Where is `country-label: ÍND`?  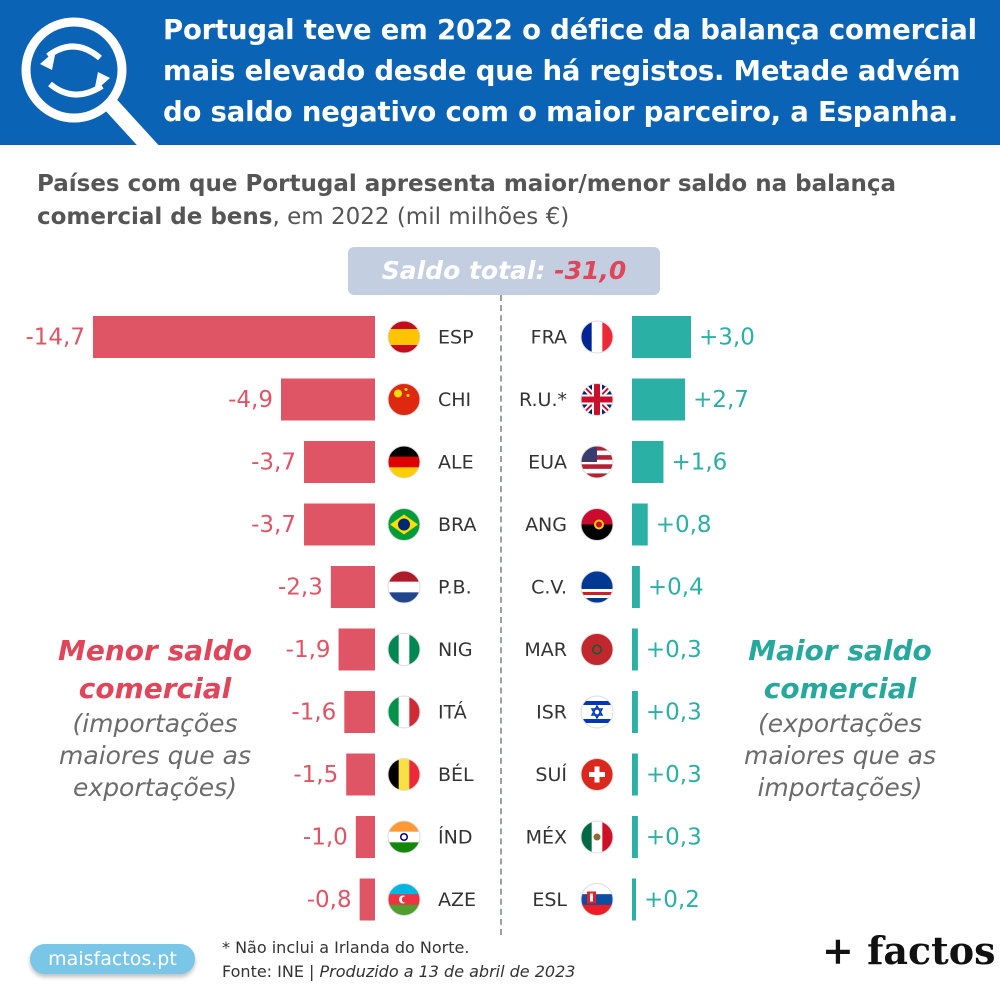 country-label: ÍND is located at coordinates (455, 837).